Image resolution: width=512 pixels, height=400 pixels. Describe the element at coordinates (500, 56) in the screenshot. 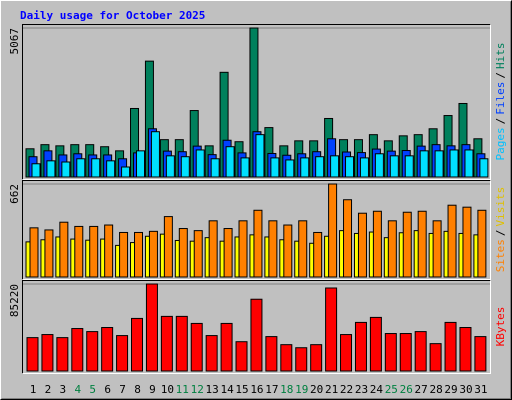

I see `legend-entry: Hits` at that location.